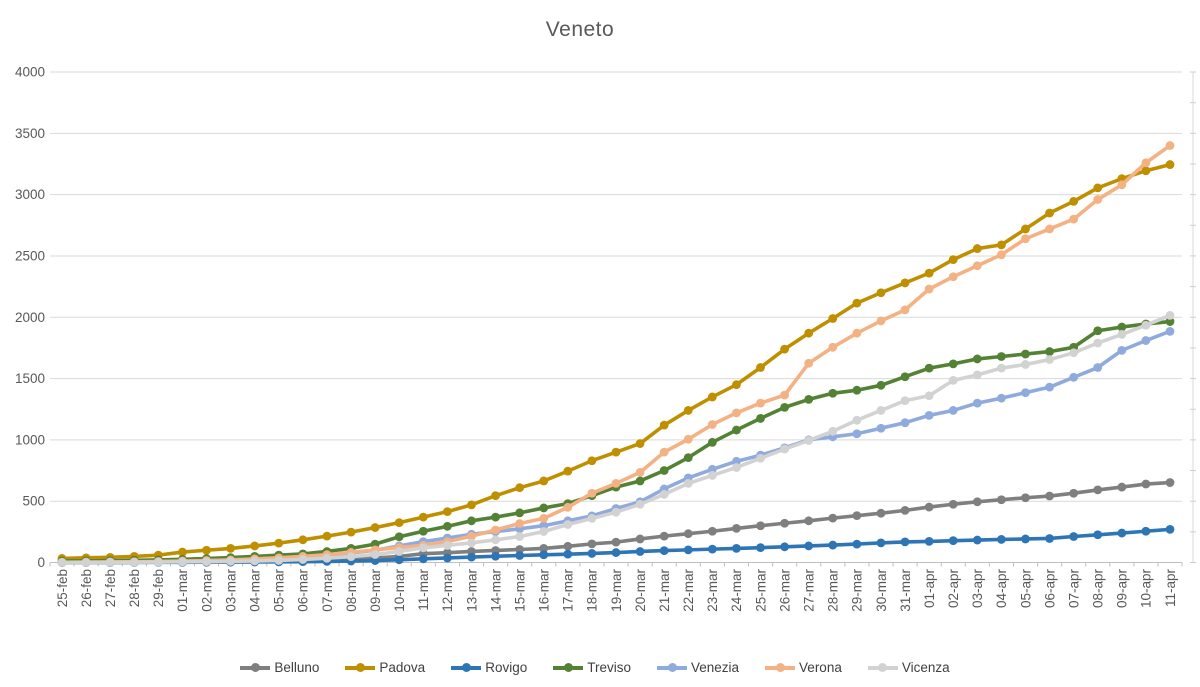  Describe the element at coordinates (953, 589) in the screenshot. I see `x-axis-label: 02-apr` at that location.